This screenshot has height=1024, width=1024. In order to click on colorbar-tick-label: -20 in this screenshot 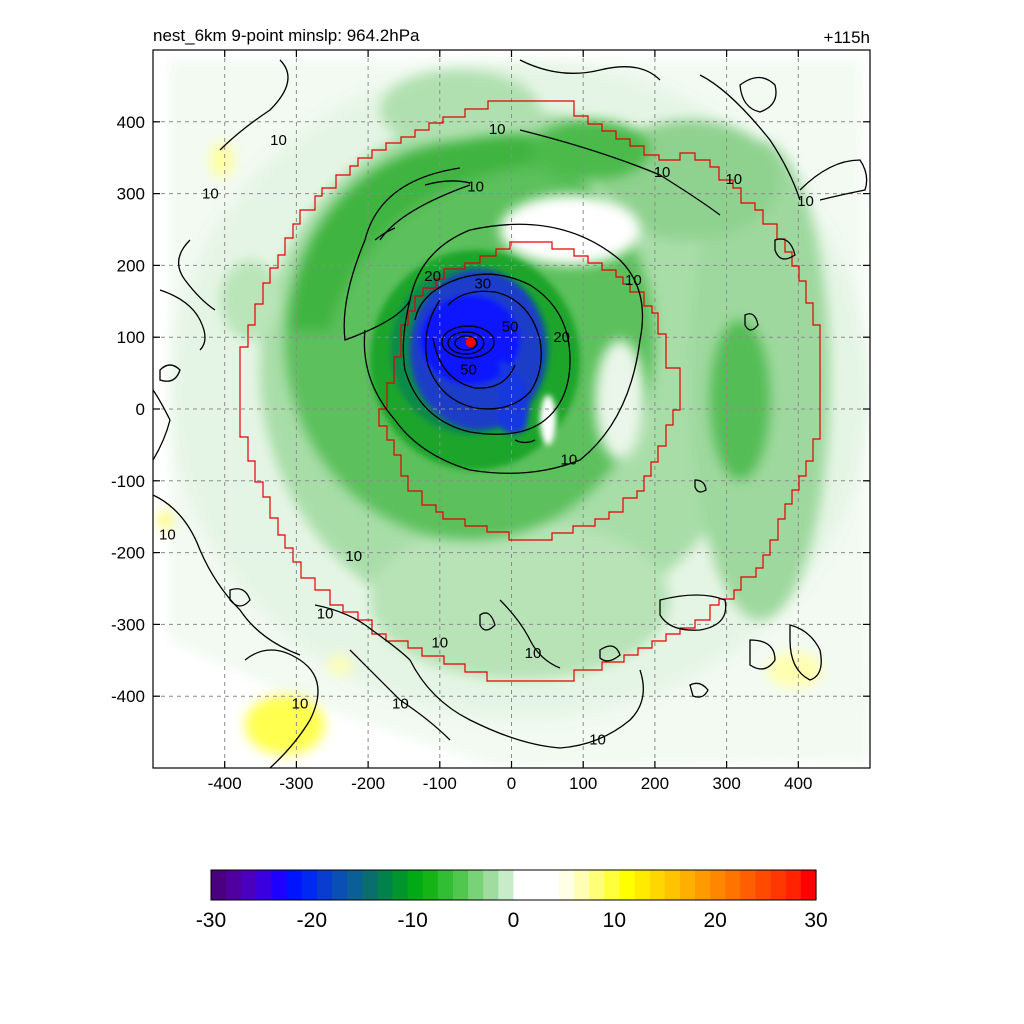, I will do `click(312, 920)`.